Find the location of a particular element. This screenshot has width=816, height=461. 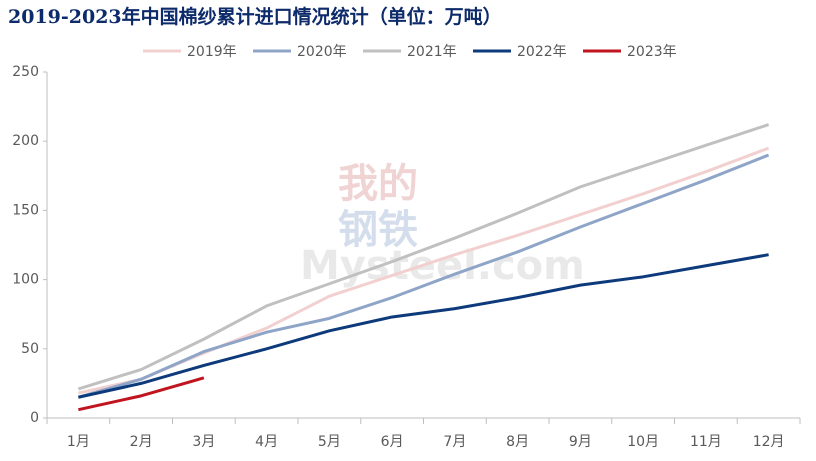

x-tick-label: 8月 is located at coordinates (517, 442).